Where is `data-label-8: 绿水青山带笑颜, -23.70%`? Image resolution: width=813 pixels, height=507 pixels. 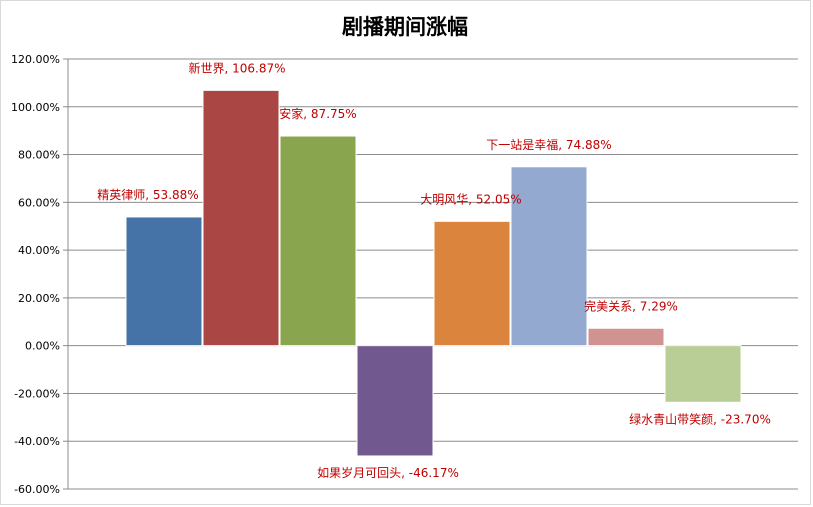
data-label-8: 绿水青山带笑颜, -23.70% is located at coordinates (700, 418).